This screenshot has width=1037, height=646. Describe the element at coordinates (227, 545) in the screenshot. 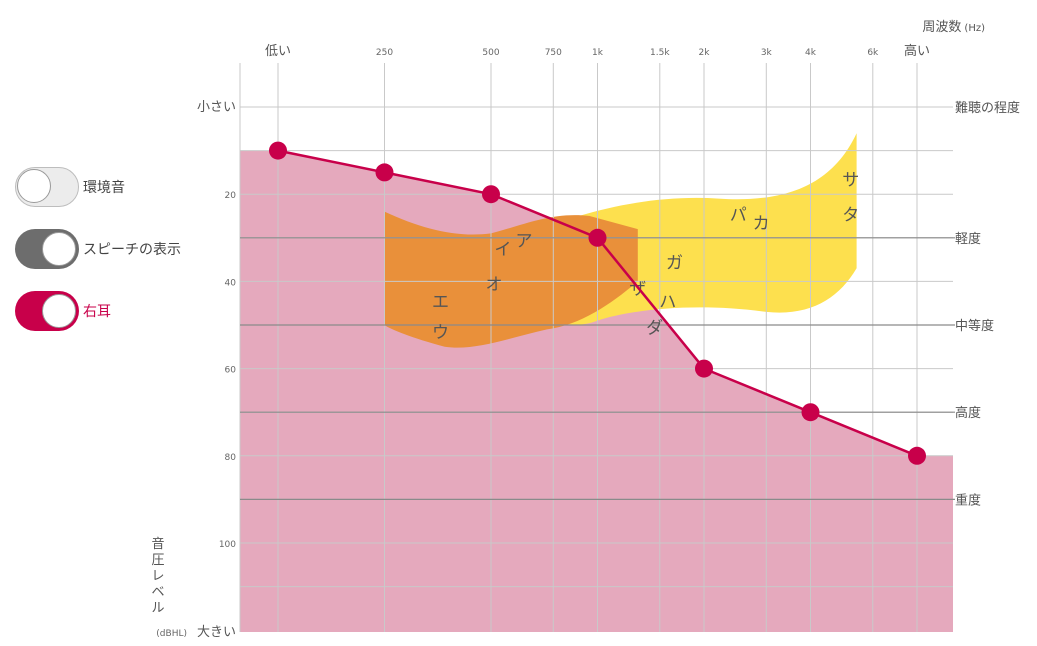

I see `y-tick-label: 100` at that location.